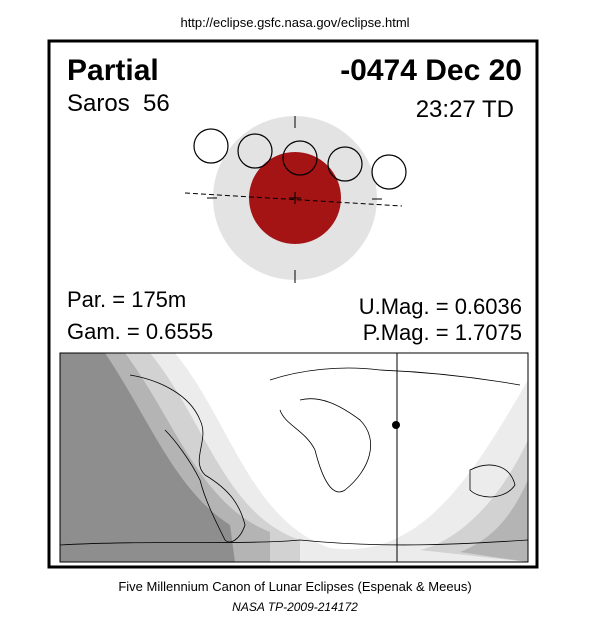 The height and width of the screenshot is (640, 601). I want to click on par: Par. = 175m, so click(126, 299).